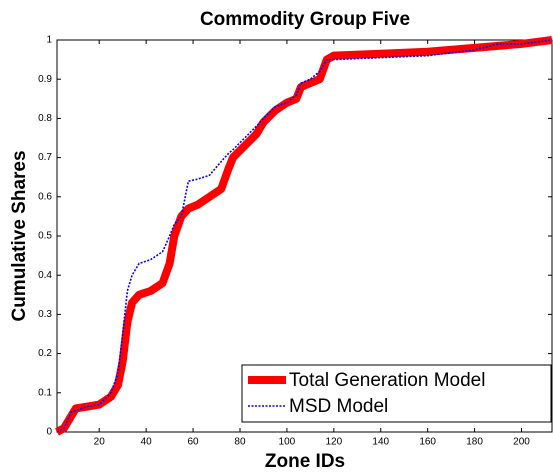 The image size is (553, 476). What do you see at coordinates (194, 442) in the screenshot?
I see `x-tick-label: 60` at bounding box center [194, 442].